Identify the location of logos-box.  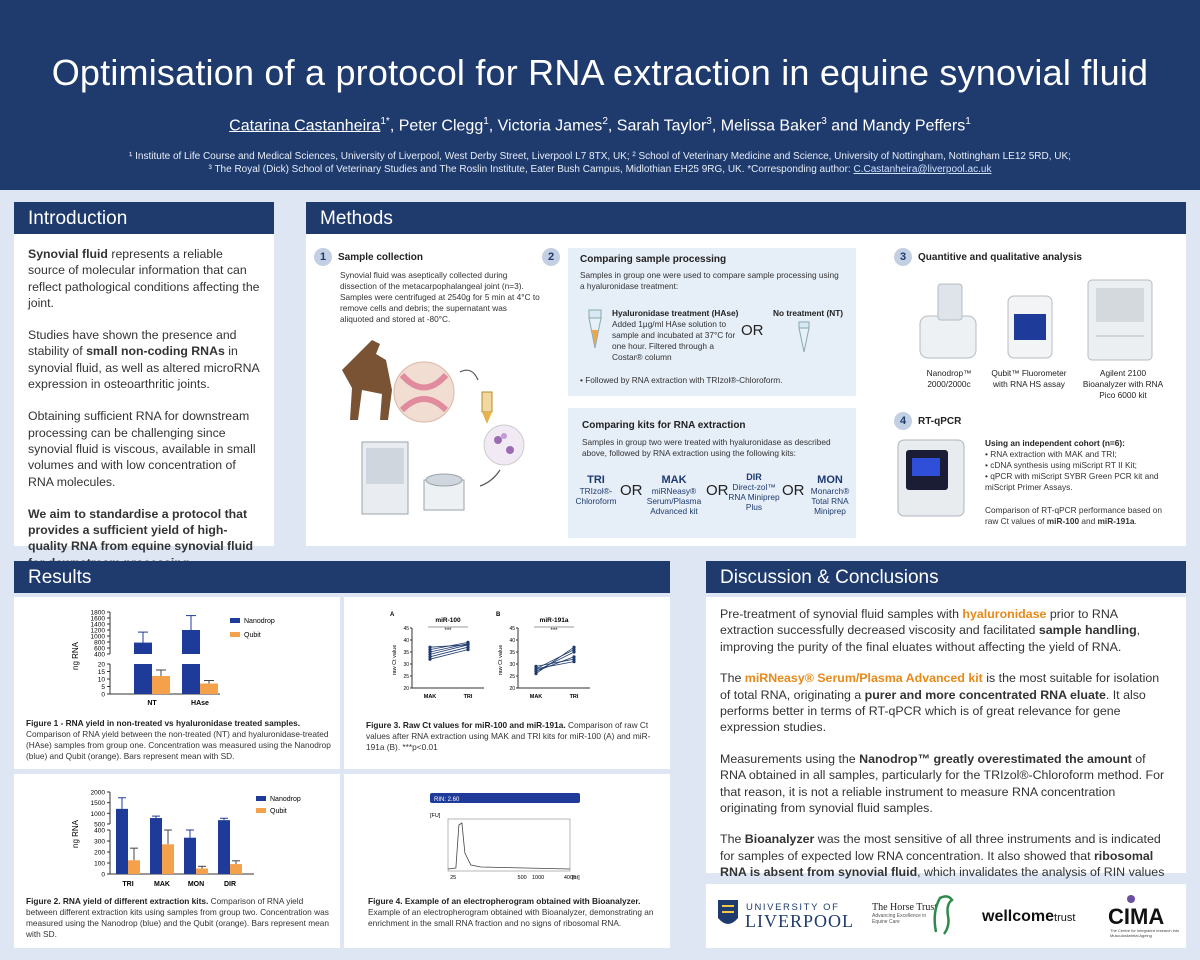
(946, 916).